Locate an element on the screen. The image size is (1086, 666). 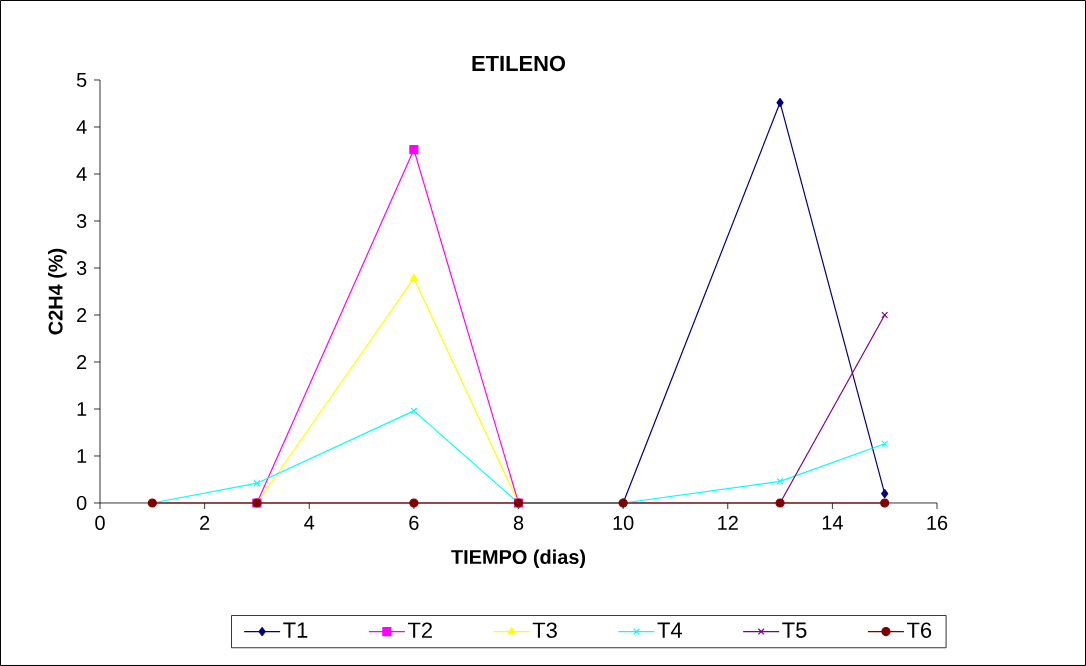
x-tick-label: 8 is located at coordinates (518, 522).